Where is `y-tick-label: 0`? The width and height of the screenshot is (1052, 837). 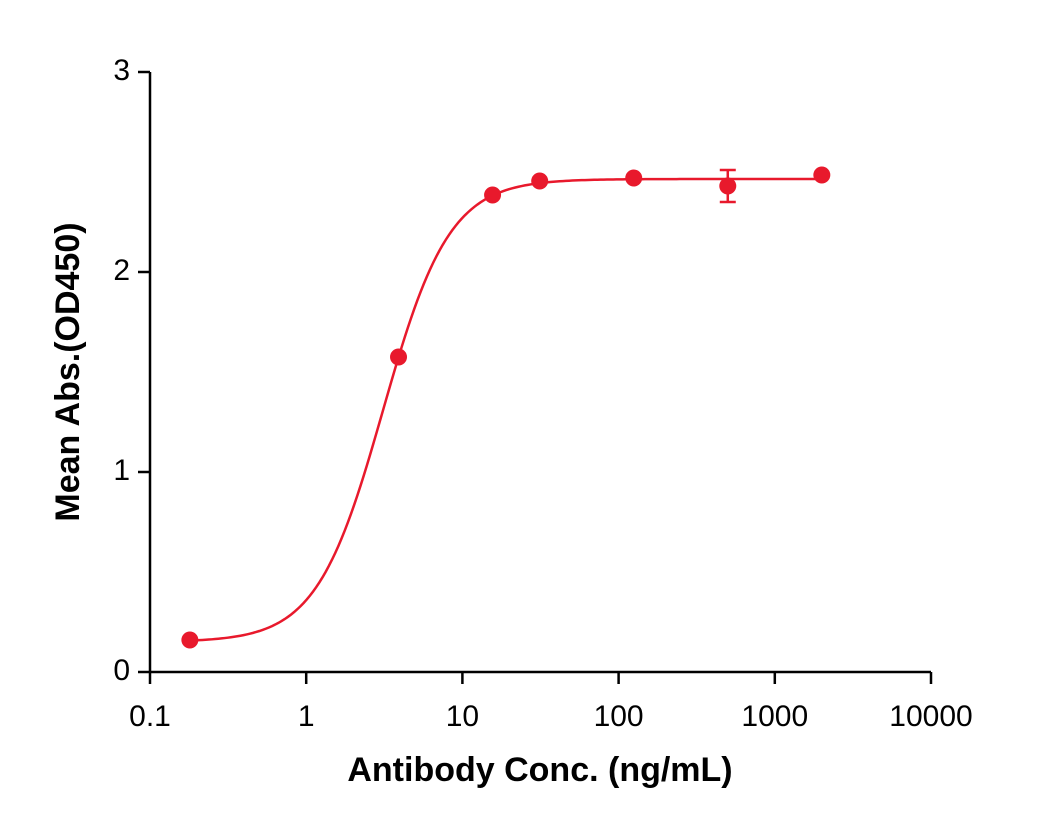
y-tick-label: 0 is located at coordinates (121, 670).